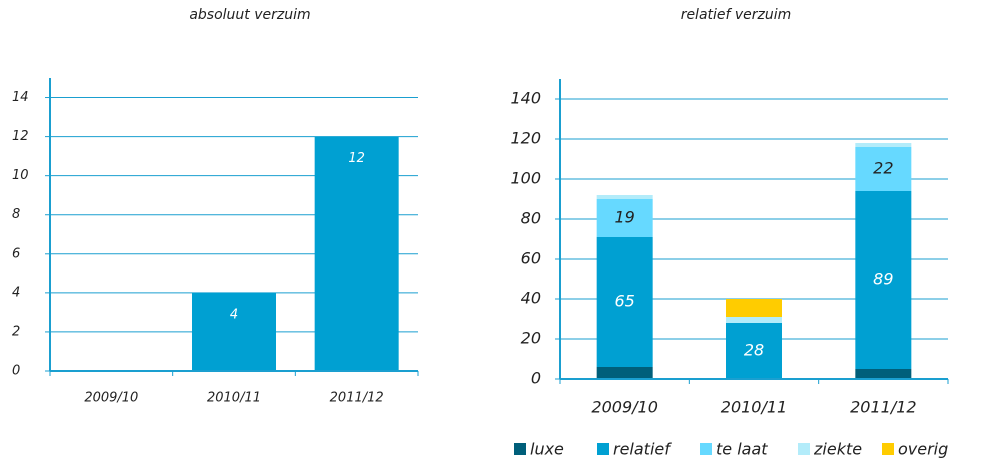  What do you see at coordinates (249, 15) in the screenshot?
I see `chart-title: absoluut verzuim` at bounding box center [249, 15].